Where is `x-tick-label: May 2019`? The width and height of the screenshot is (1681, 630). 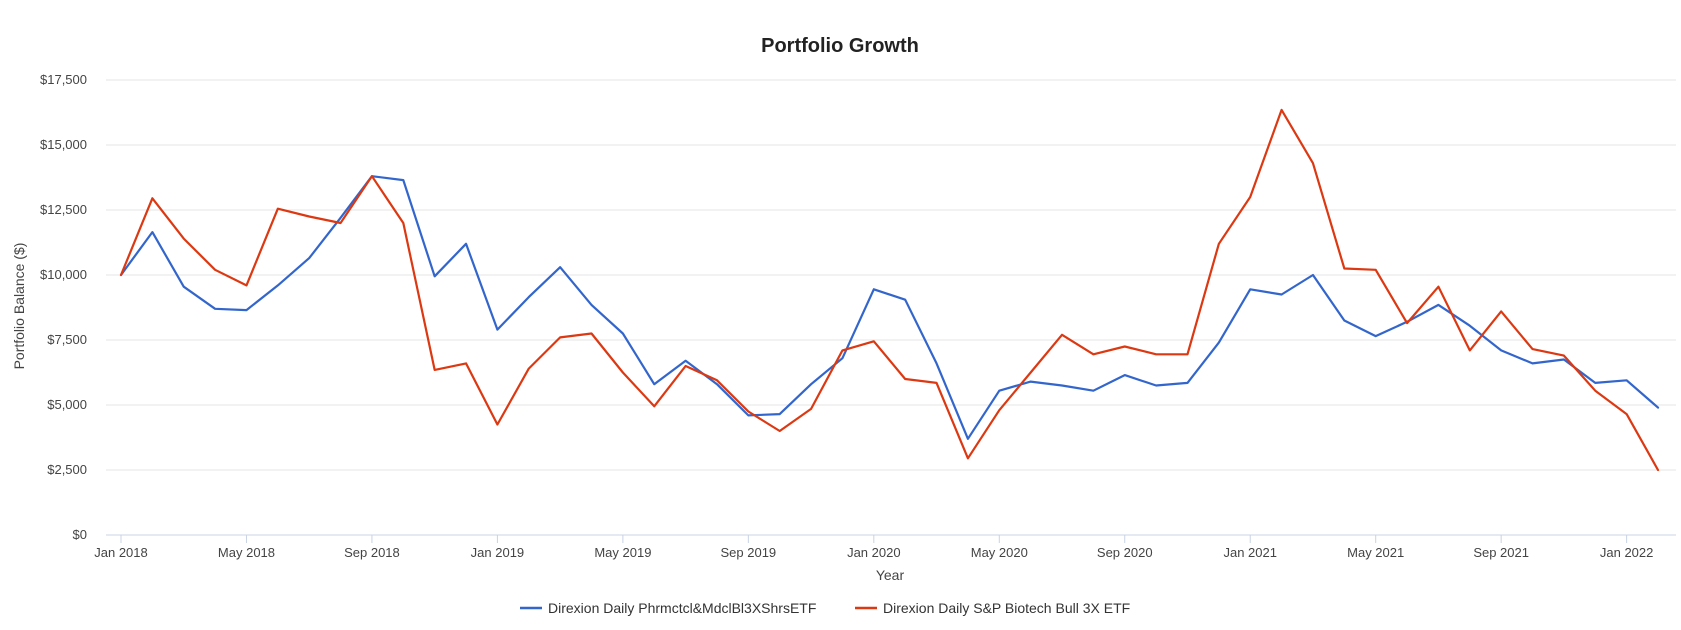 x-tick-label: May 2019 is located at coordinates (622, 552).